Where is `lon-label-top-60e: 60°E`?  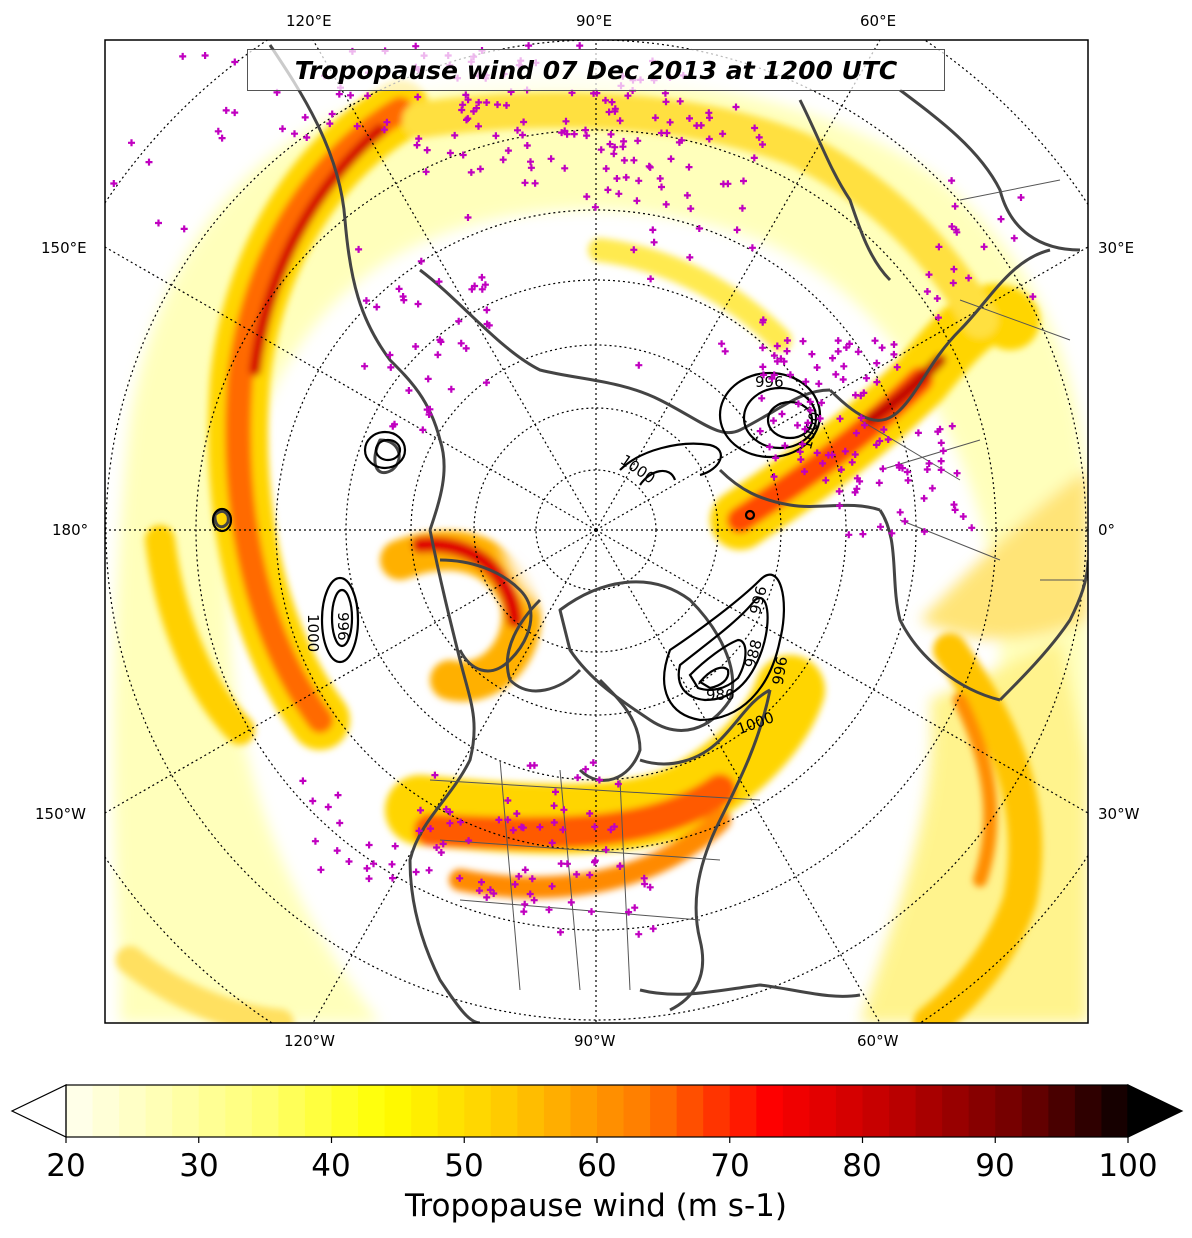 lon-label-top-60e: 60°E is located at coordinates (878, 21).